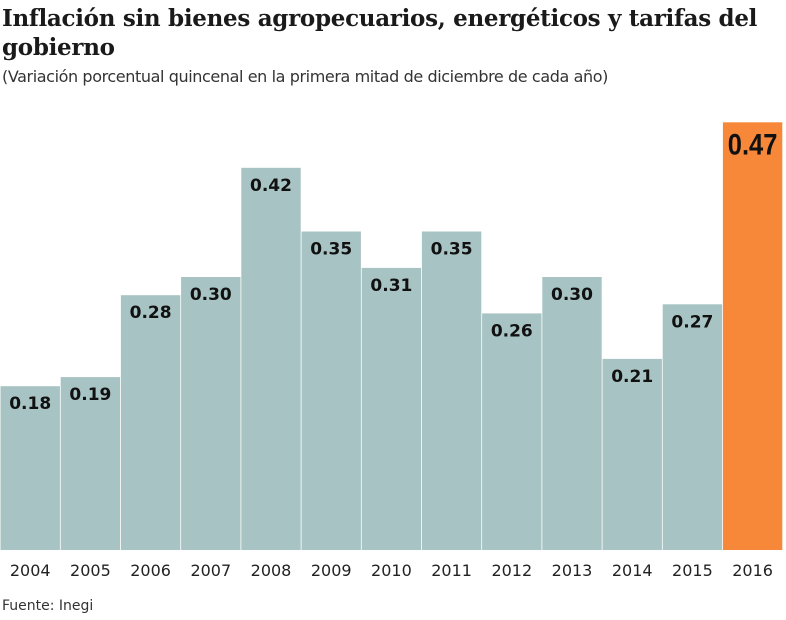 The height and width of the screenshot is (620, 786). What do you see at coordinates (753, 143) in the screenshot?
I see `data-label-2016: 0.47` at bounding box center [753, 143].